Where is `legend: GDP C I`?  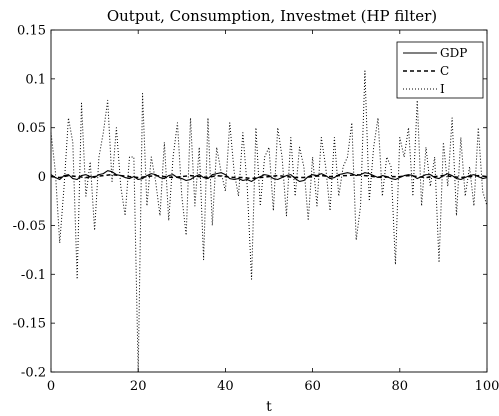
legend: GDP C I is located at coordinates (440, 70).